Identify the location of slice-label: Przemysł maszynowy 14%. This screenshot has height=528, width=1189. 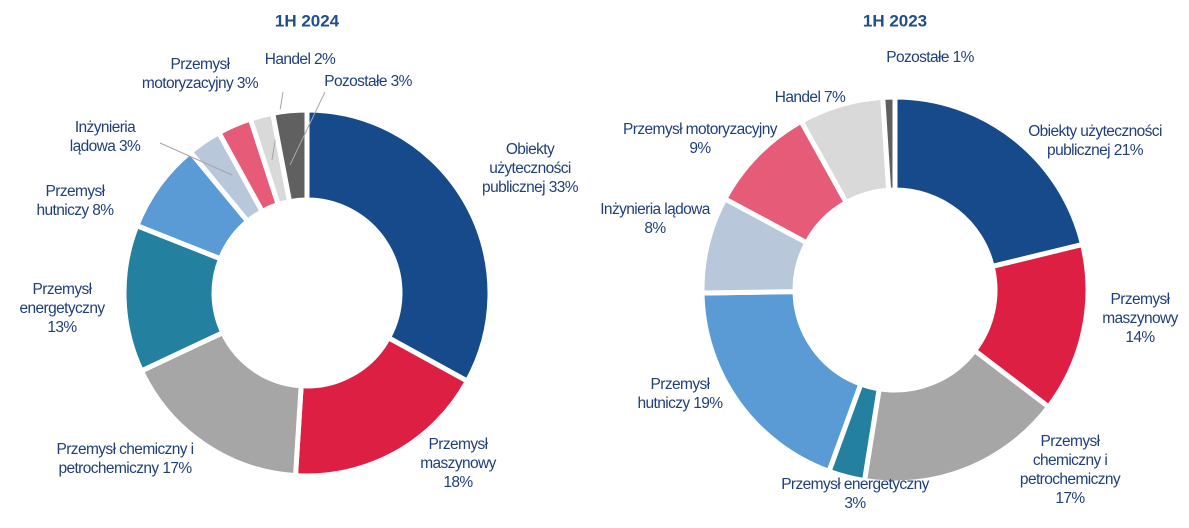
(1139, 318).